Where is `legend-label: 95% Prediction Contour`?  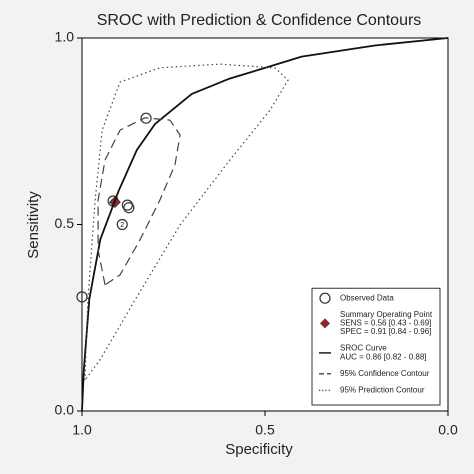
legend-label: 95% Prediction Contour is located at coordinates (382, 390).